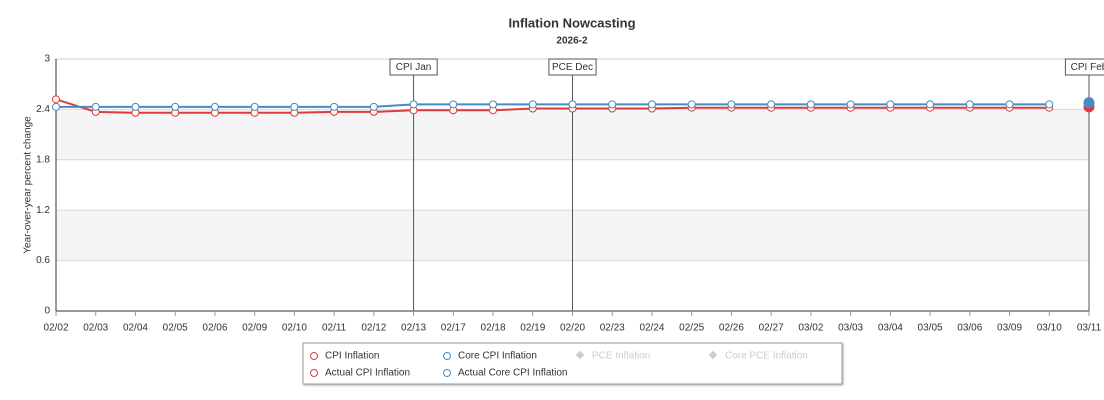 This screenshot has width=1104, height=400. Describe the element at coordinates (352, 356) in the screenshot. I see `legend-label: CPI Inflation` at that location.